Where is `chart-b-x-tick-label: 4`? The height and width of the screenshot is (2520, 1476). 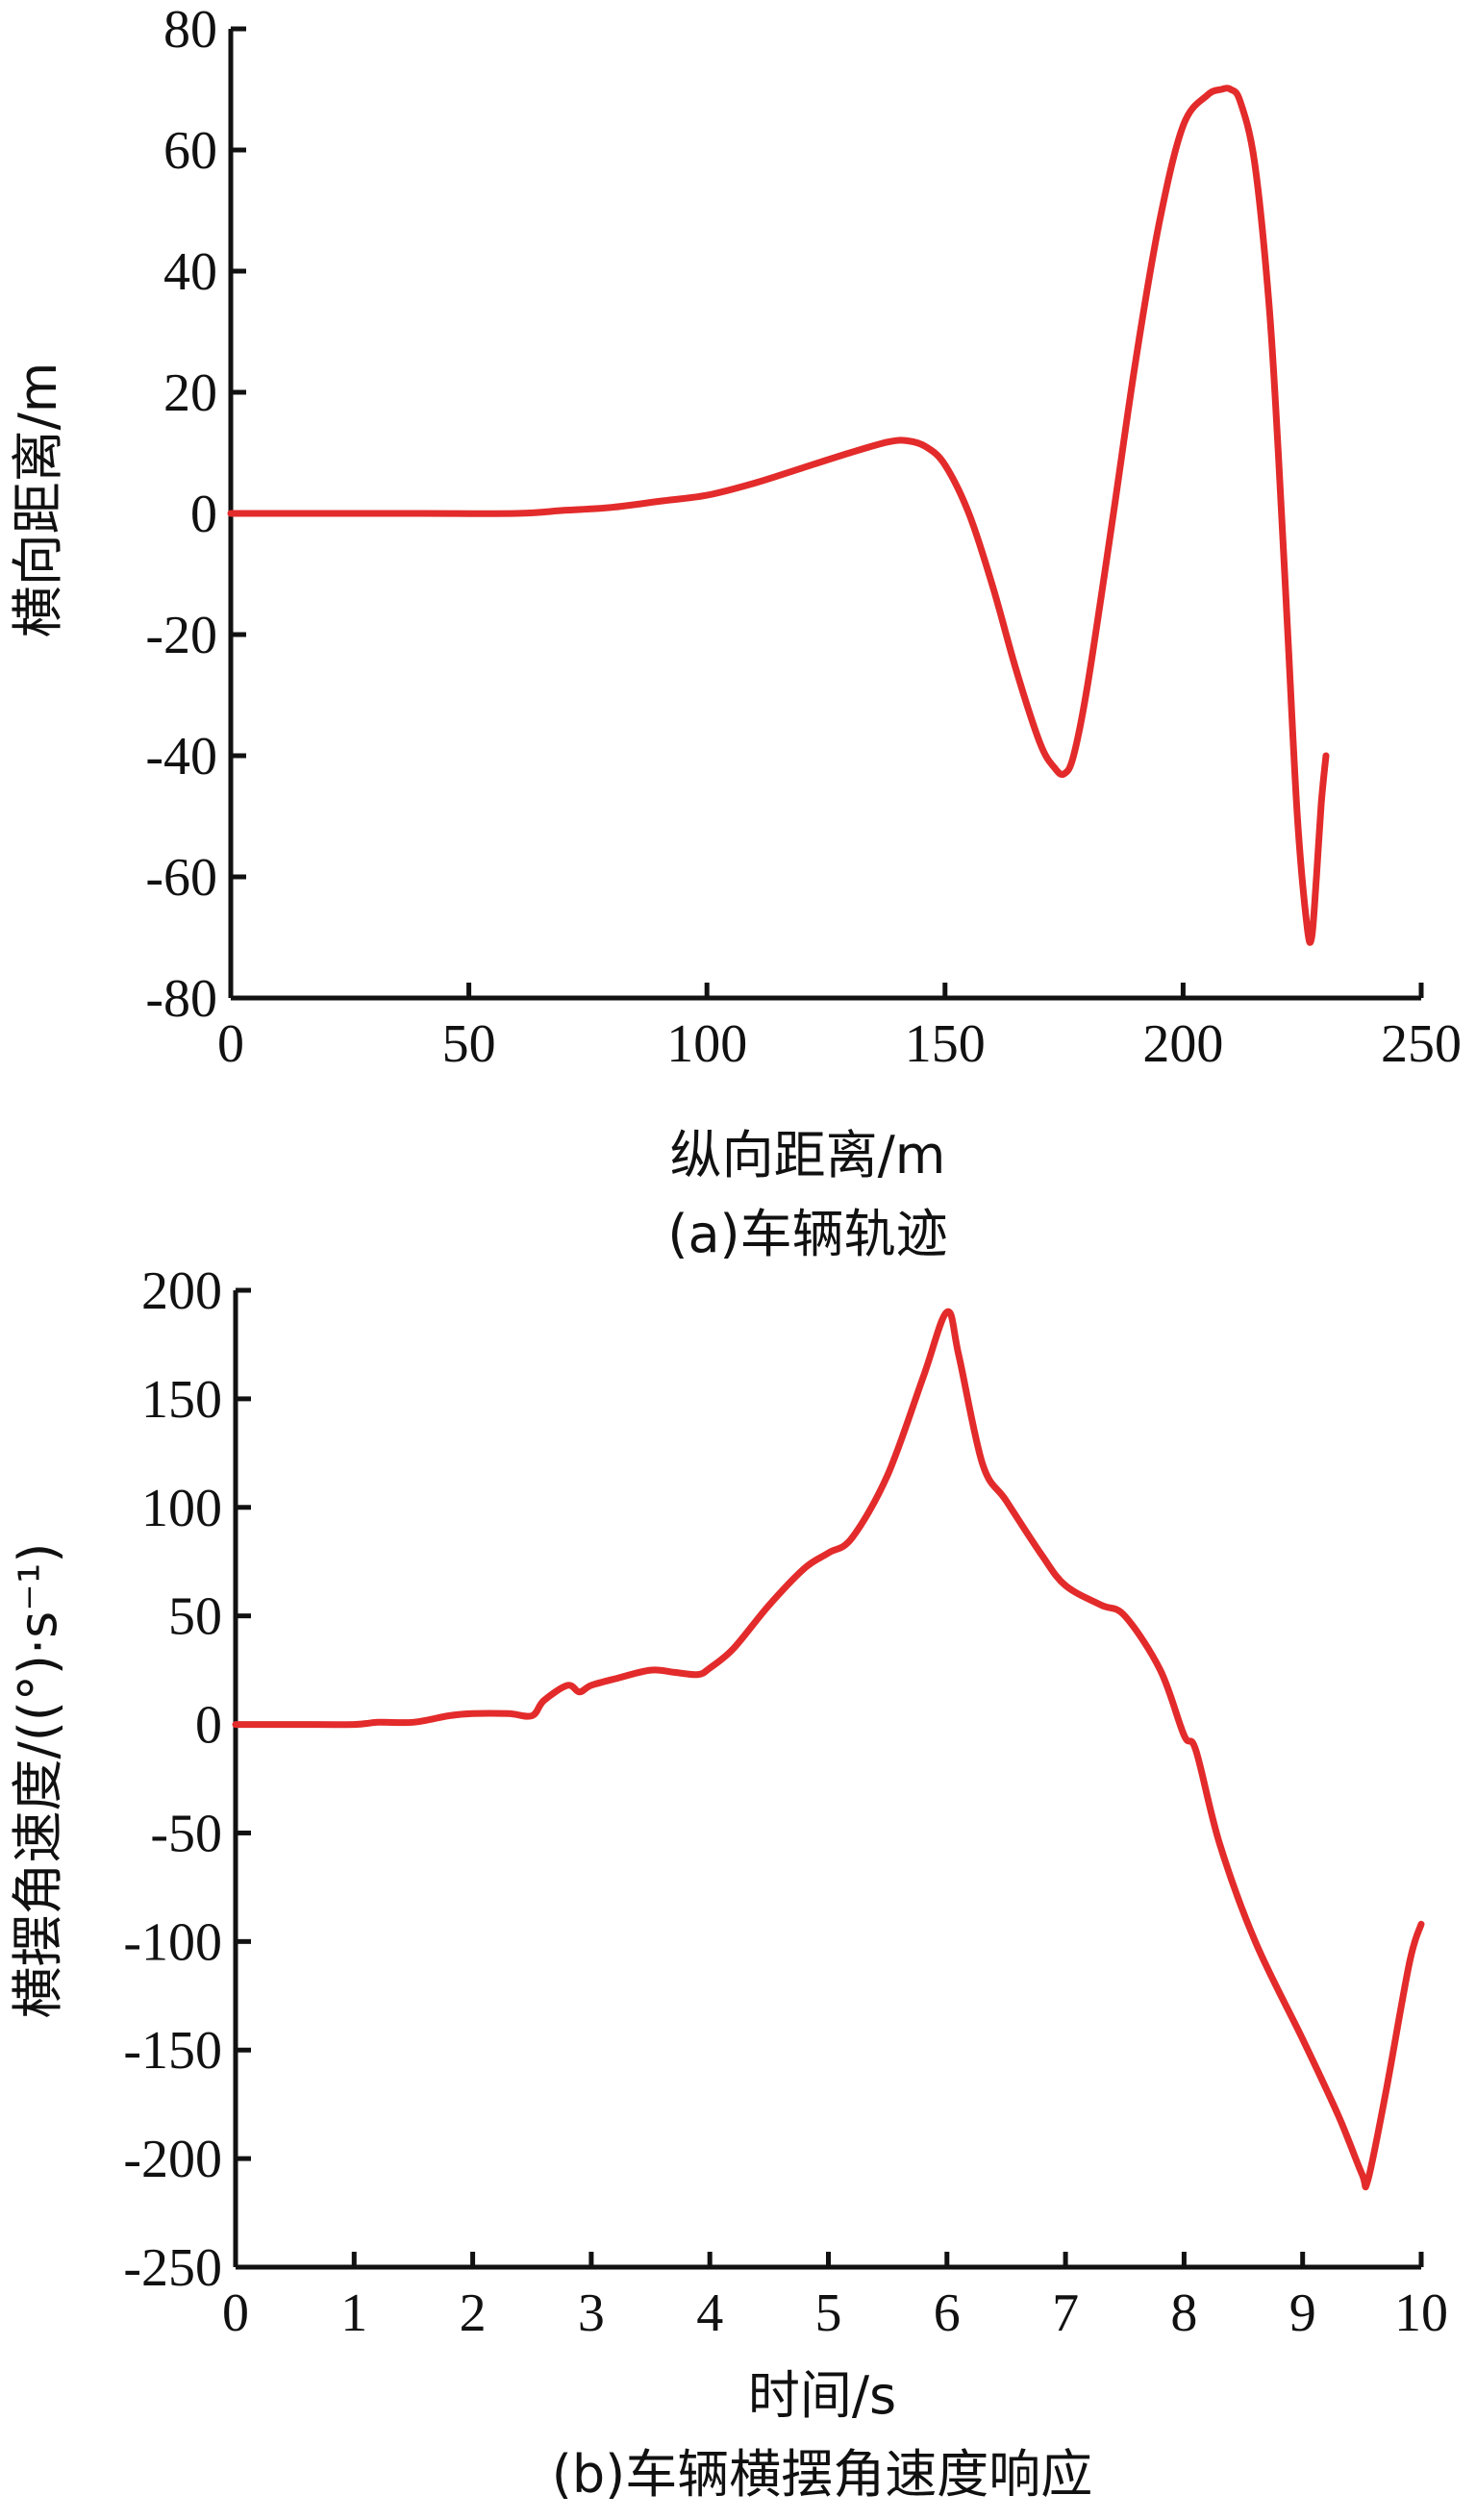
chart-b-x-tick-label: 4 is located at coordinates (709, 2313).